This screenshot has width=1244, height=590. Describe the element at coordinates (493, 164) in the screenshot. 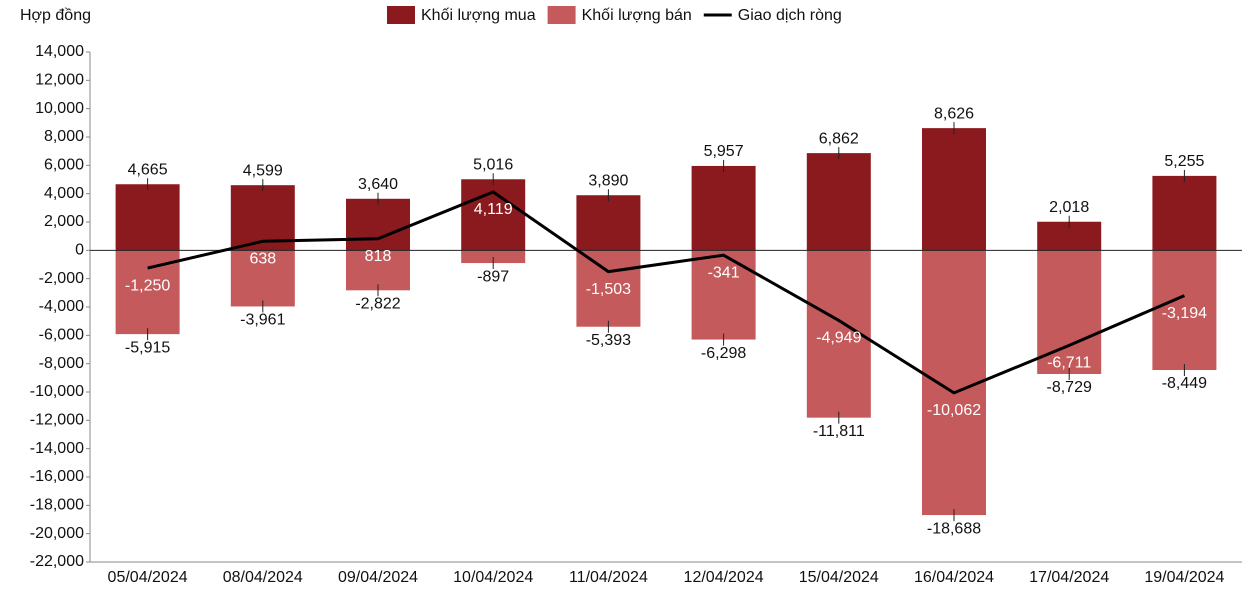

I see `data-label: 5,016` at that location.